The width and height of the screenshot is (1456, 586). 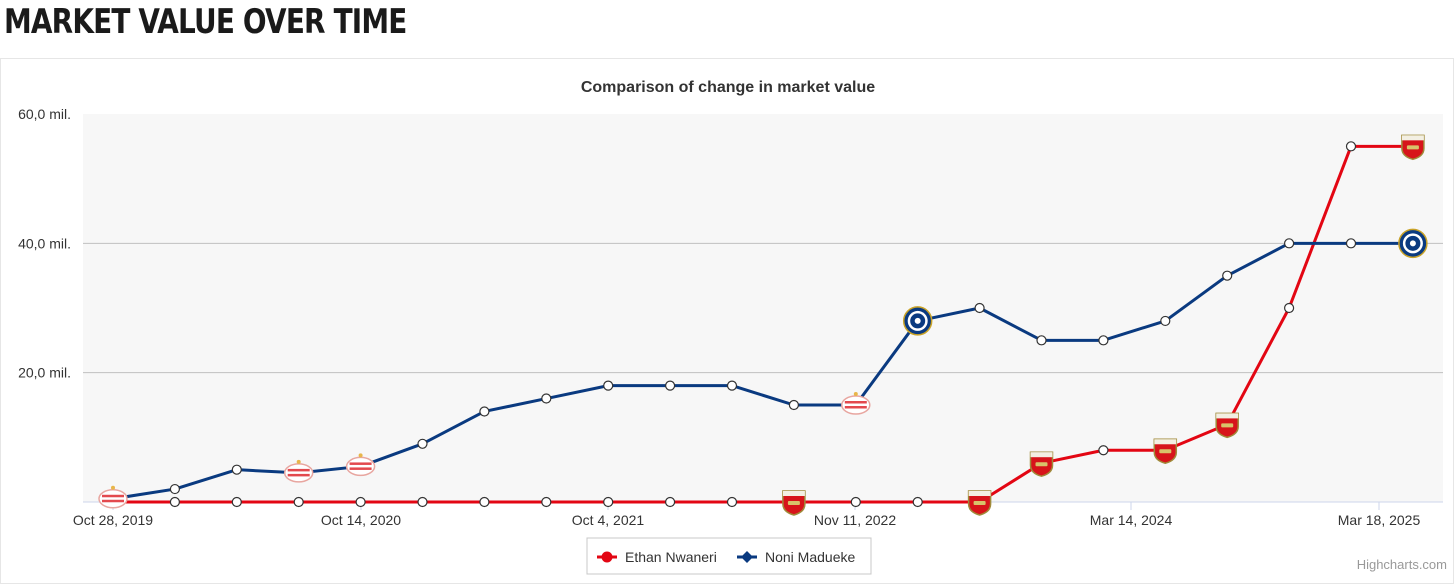 What do you see at coordinates (1402, 564) in the screenshot?
I see `highcharts-credit: Highcharts.com` at bounding box center [1402, 564].